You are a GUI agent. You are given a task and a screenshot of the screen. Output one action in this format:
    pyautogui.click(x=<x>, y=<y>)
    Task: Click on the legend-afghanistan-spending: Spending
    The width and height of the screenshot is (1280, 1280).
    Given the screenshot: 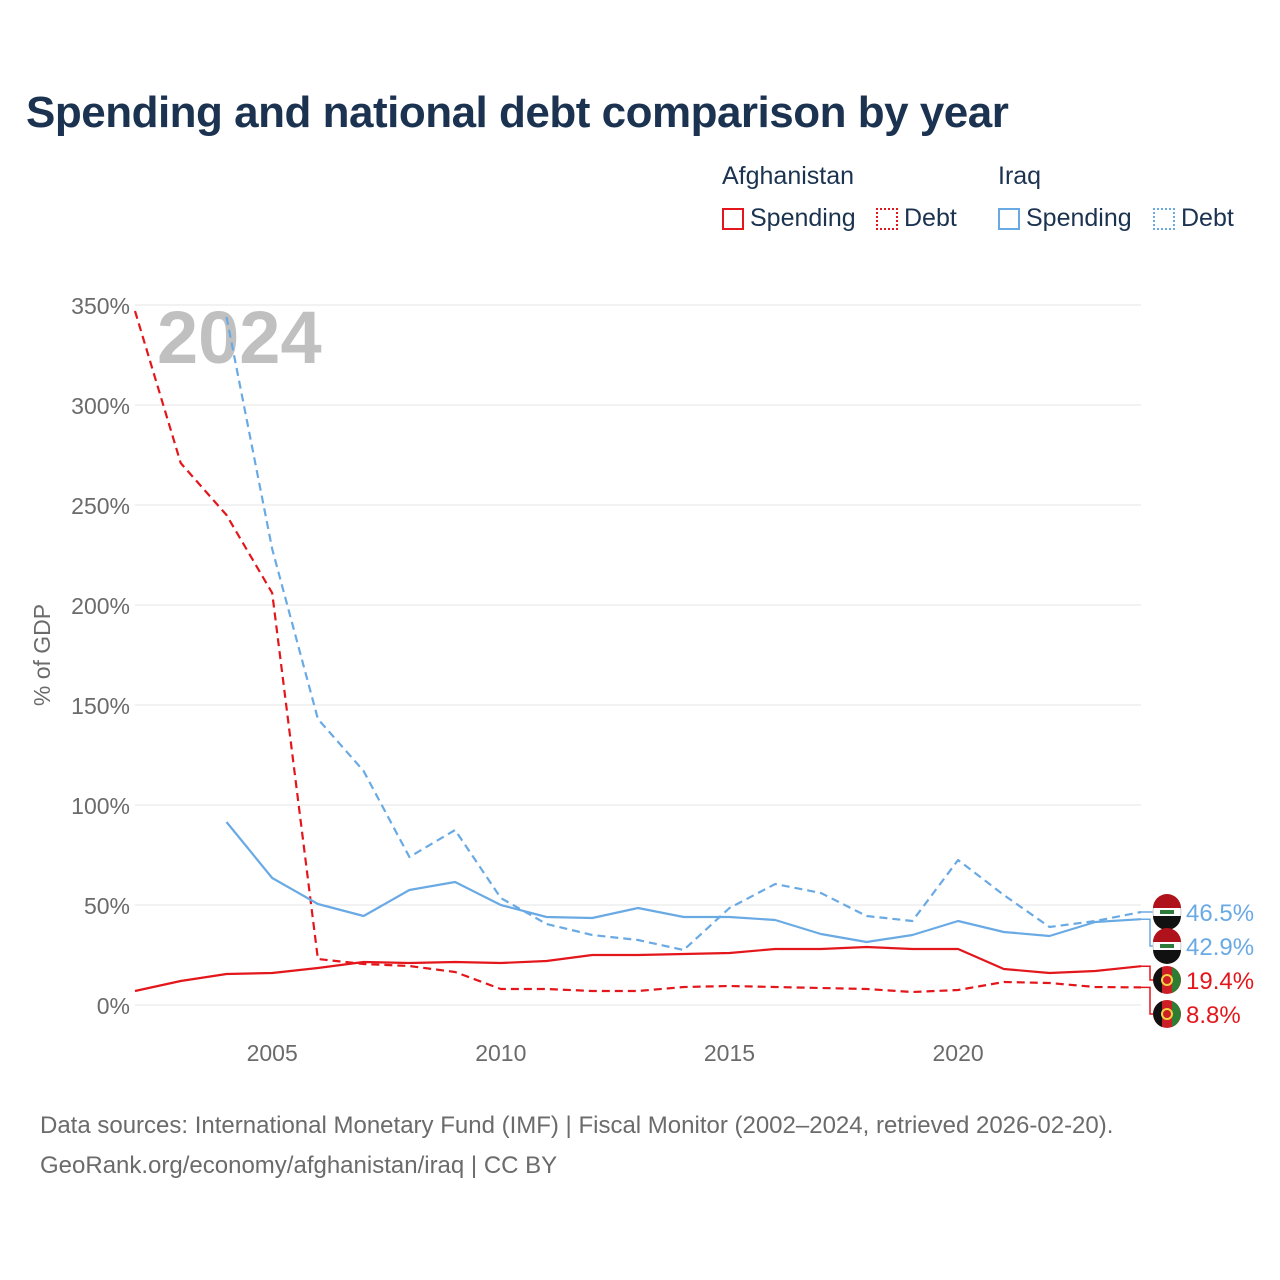 What is the action you would take?
    pyautogui.click(x=789, y=218)
    